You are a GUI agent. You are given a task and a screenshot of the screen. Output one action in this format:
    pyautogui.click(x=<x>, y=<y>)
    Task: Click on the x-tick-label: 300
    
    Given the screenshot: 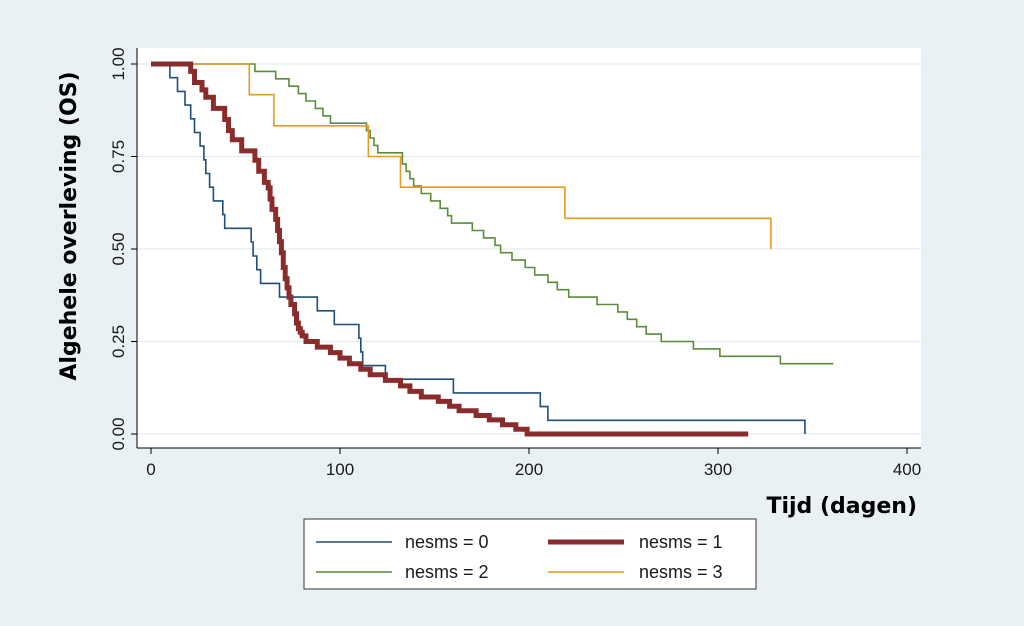 What is the action you would take?
    pyautogui.click(x=718, y=469)
    